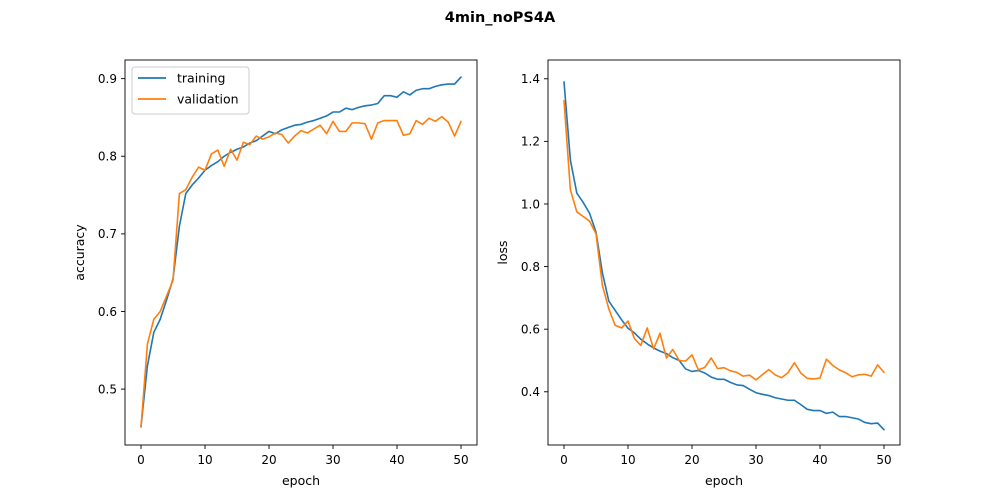  What do you see at coordinates (107, 389) in the screenshot?
I see `y-tick-label: 0.5` at bounding box center [107, 389].